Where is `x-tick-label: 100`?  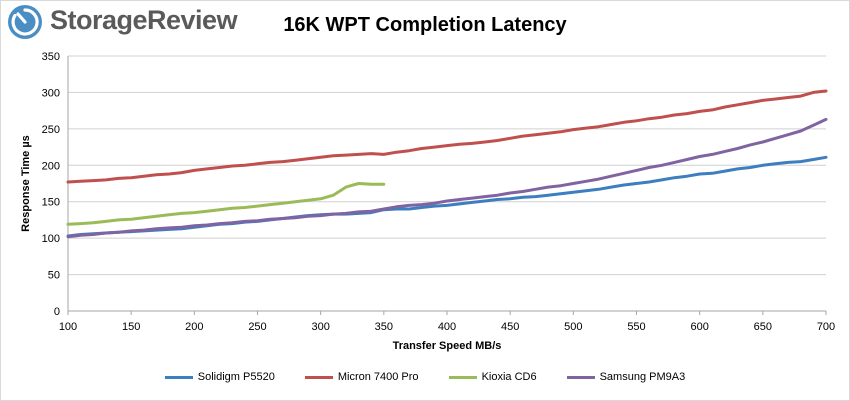
x-tick-label: 100 is located at coordinates (68, 327).